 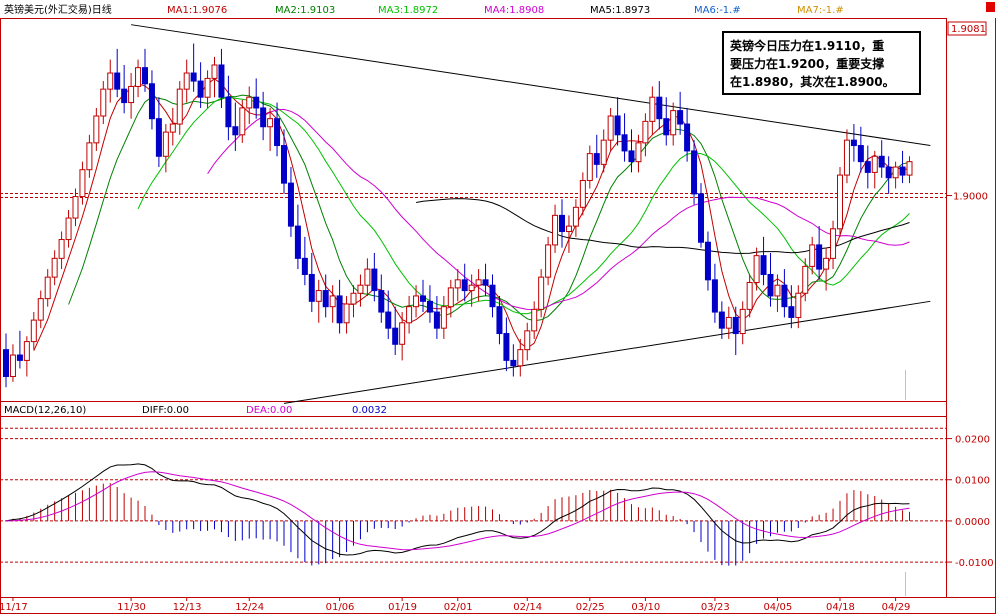 I want to click on macd-axis-label: -0.0100, so click(x=974, y=563).